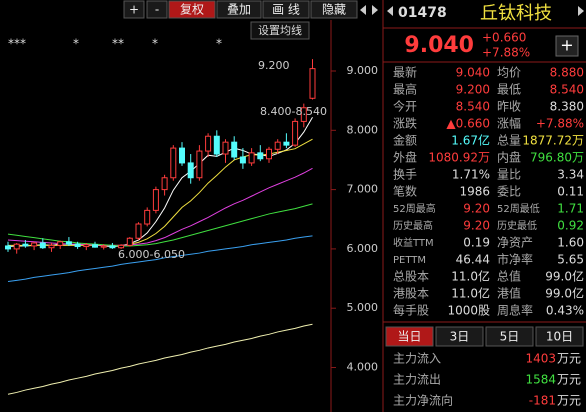  What do you see at coordinates (422, 13) in the screenshot?
I see `stock-code: 01478` at bounding box center [422, 13].